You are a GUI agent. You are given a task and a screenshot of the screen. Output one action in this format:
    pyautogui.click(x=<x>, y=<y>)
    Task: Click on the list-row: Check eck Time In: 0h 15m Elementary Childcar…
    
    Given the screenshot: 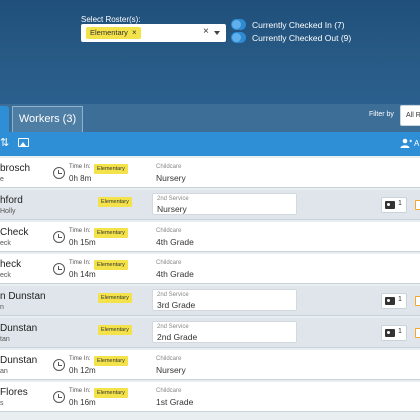 What is the action you would take?
    pyautogui.click(x=210, y=237)
    